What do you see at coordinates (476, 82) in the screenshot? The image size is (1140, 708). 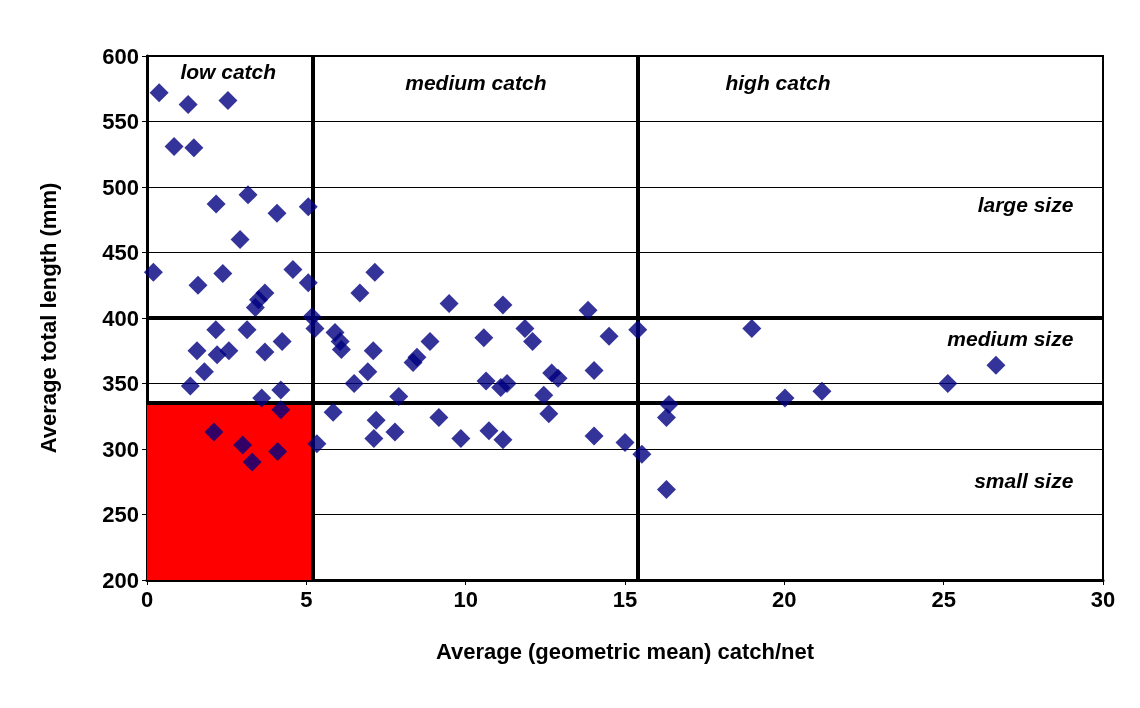 I see `annotation: medium catch` at bounding box center [476, 82].